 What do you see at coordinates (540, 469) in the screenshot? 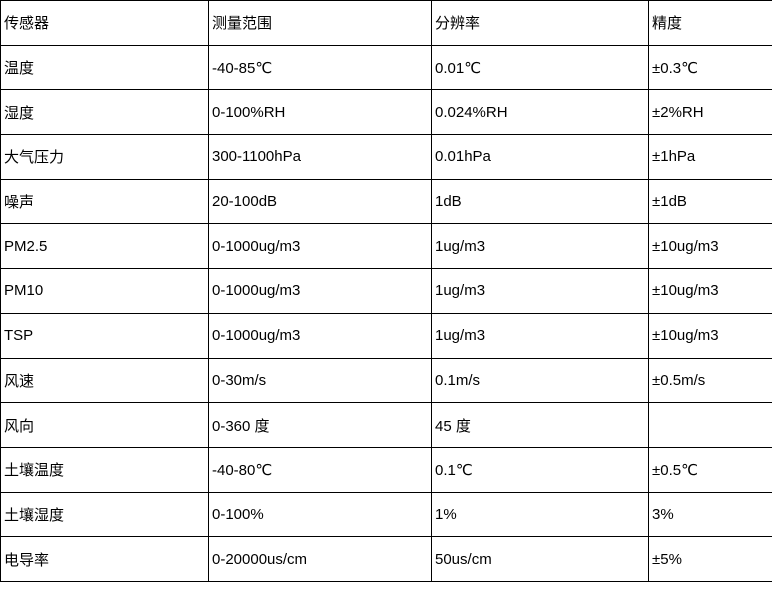
I see `cell-resolution: 0.1℃` at bounding box center [540, 469].